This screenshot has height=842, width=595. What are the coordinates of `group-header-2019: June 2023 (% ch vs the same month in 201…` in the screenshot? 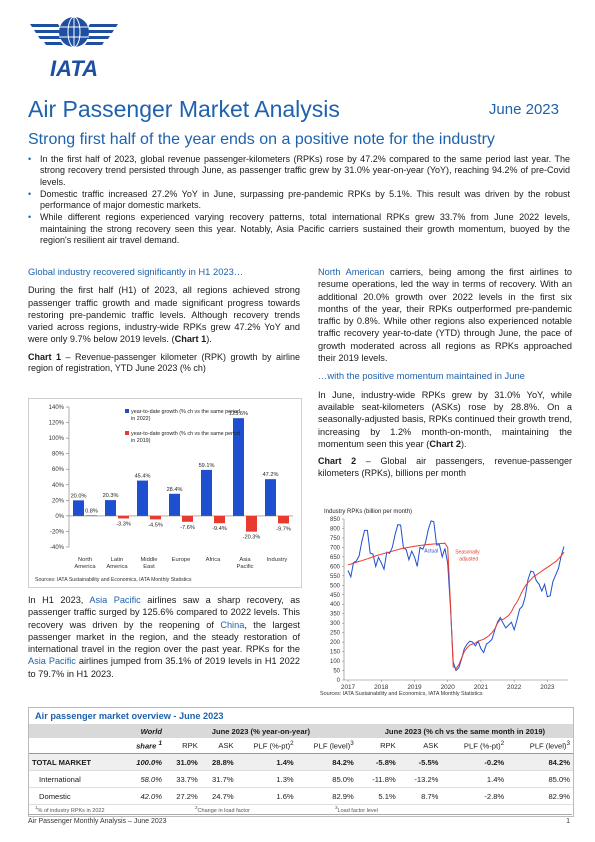 It's located at (464, 731).